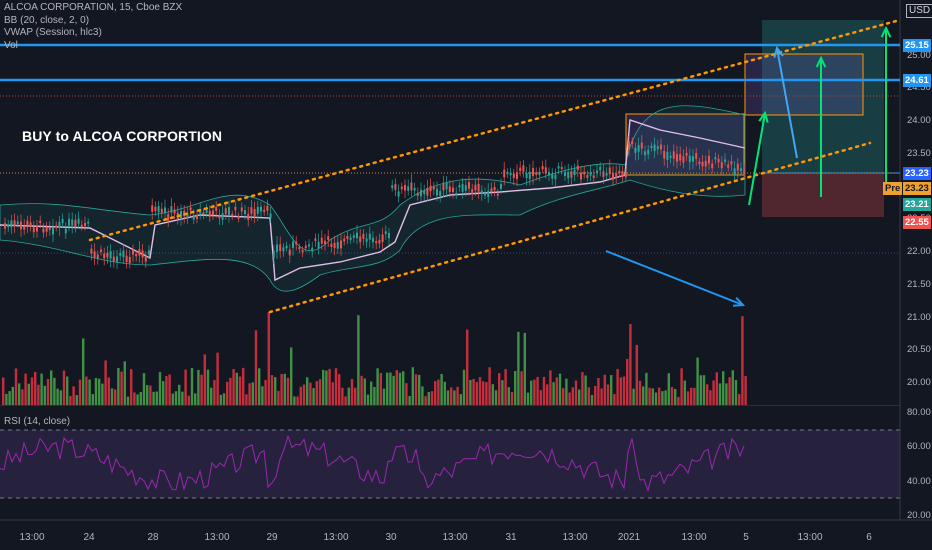  I want to click on symbol-title: ALCOA CORPORATION, 15, Cboe BZX, so click(93, 7).